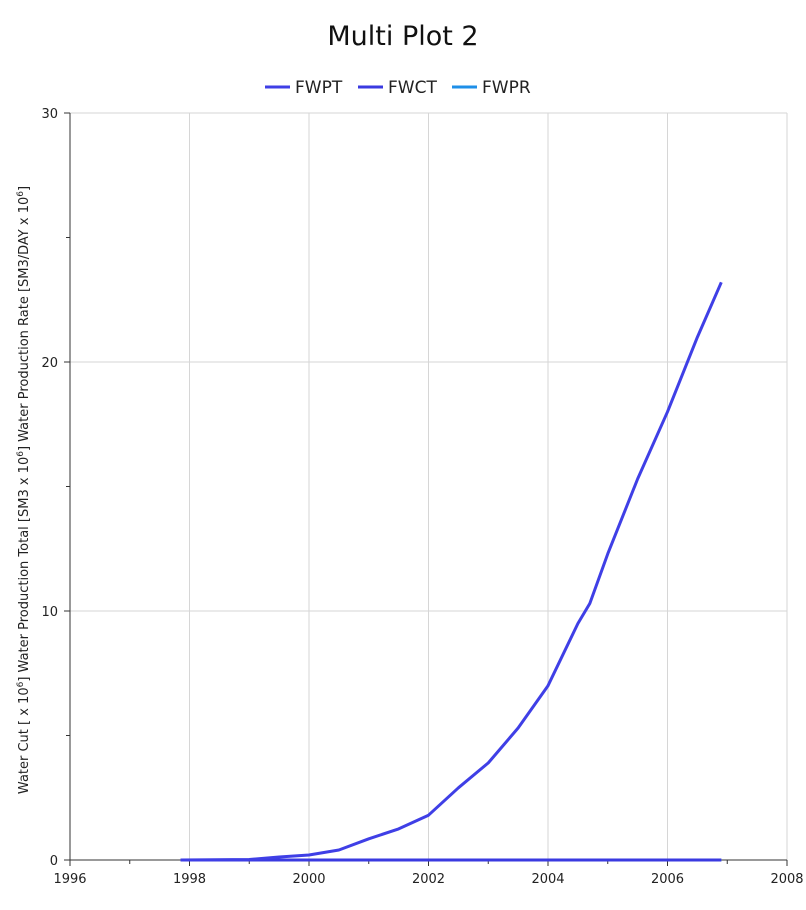 This screenshot has width=806, height=910. I want to click on legend-item-fwct: FWCT, so click(397, 88).